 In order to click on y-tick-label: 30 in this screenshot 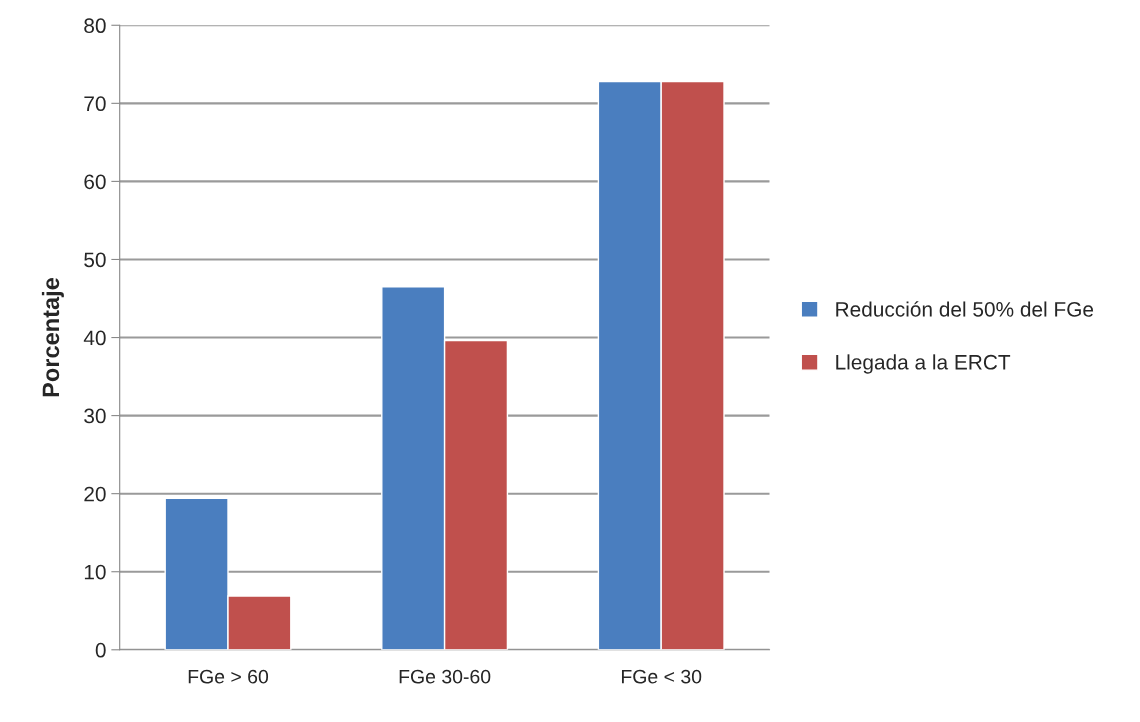, I will do `click(95, 416)`.